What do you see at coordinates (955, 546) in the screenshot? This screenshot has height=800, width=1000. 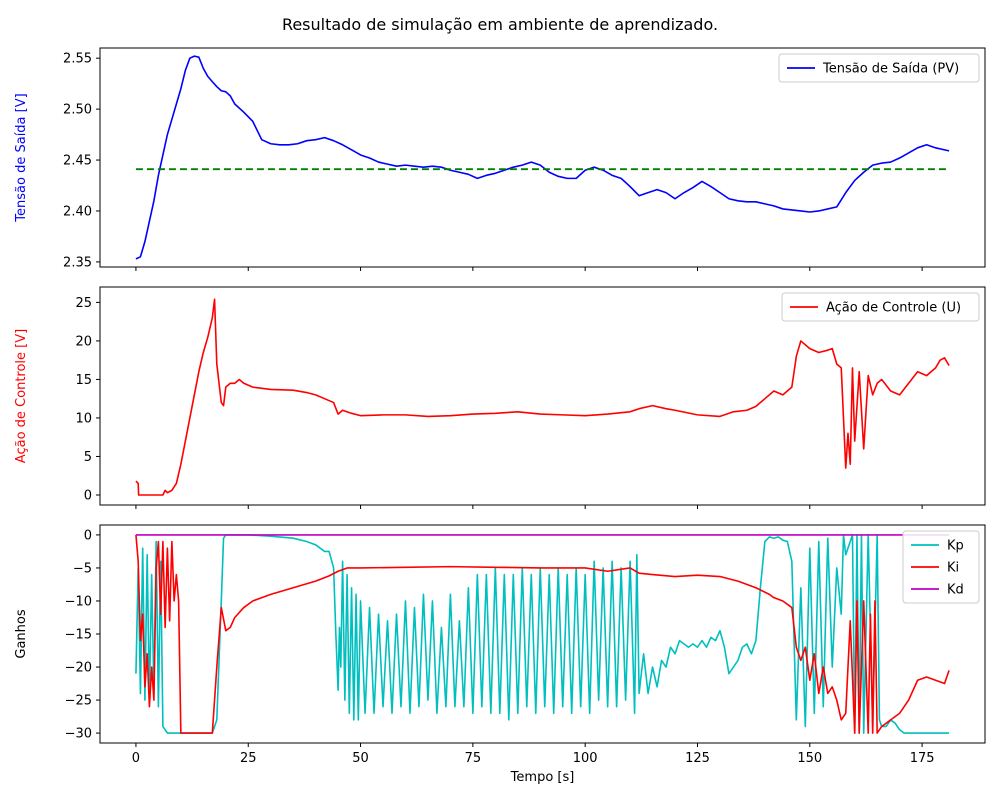 I see `legend-label: Kp` at bounding box center [955, 546].